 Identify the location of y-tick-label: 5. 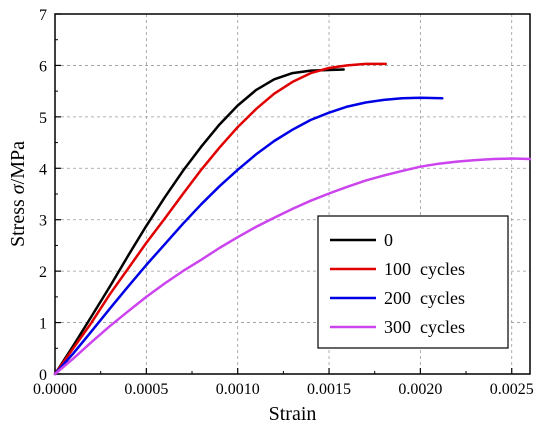
(43, 118).